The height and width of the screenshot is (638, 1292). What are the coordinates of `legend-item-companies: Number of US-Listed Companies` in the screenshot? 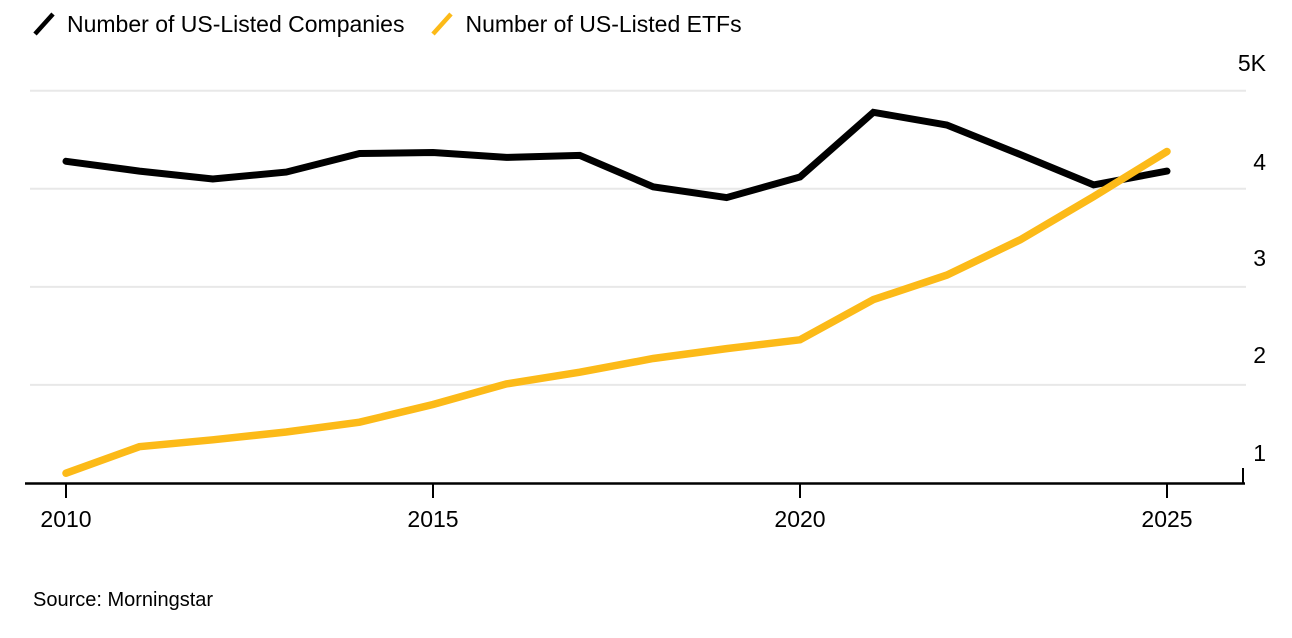 It's located at (218, 24).